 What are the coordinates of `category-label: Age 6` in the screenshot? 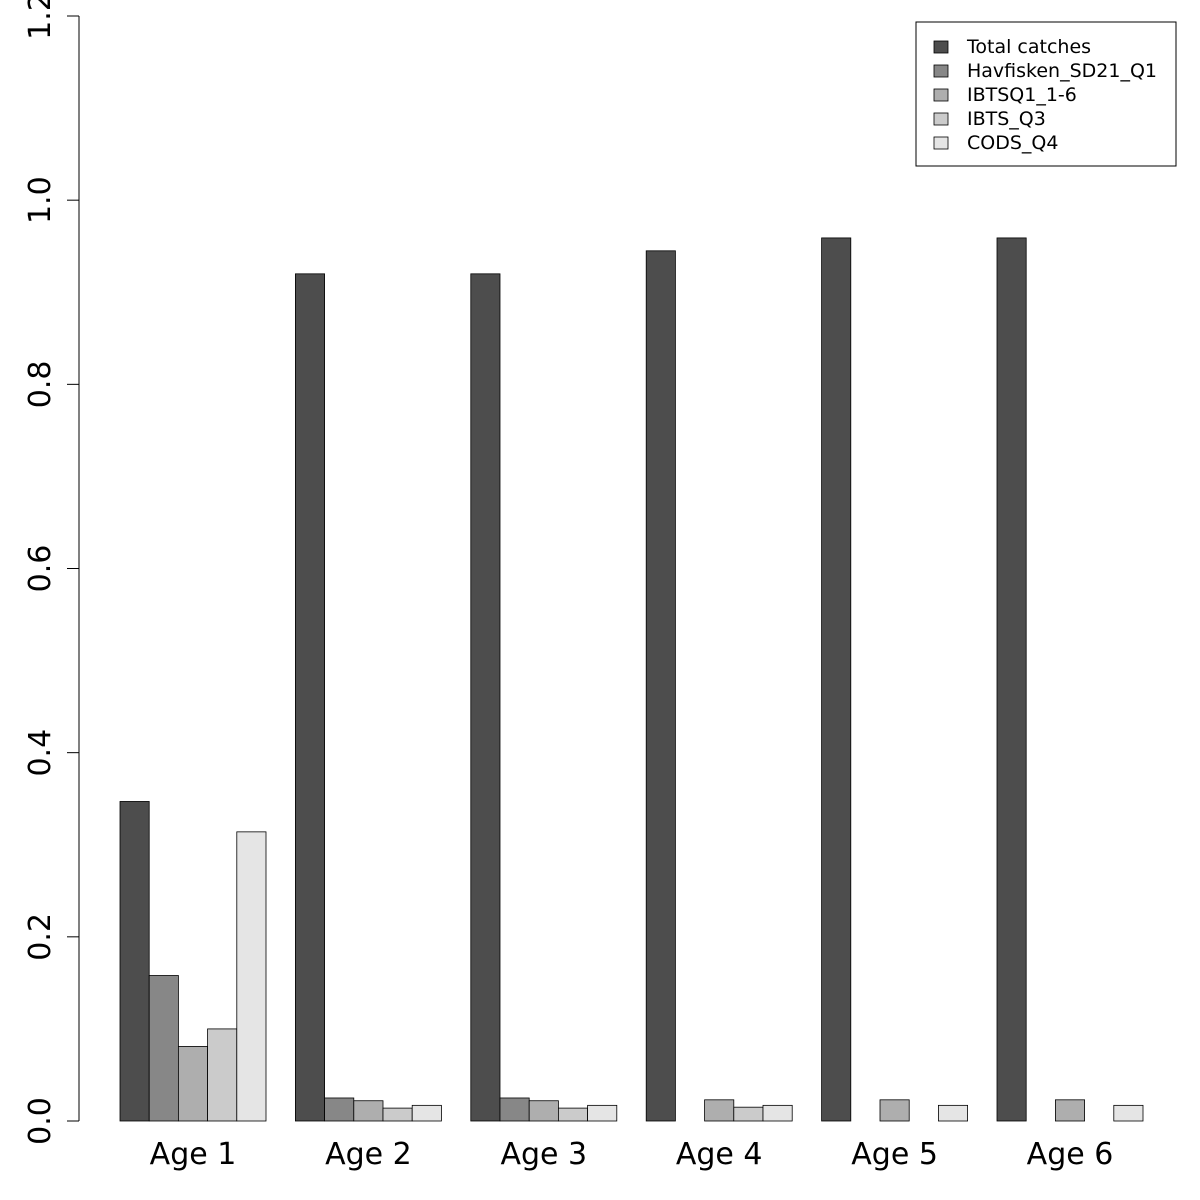 It's located at (1070, 1154).